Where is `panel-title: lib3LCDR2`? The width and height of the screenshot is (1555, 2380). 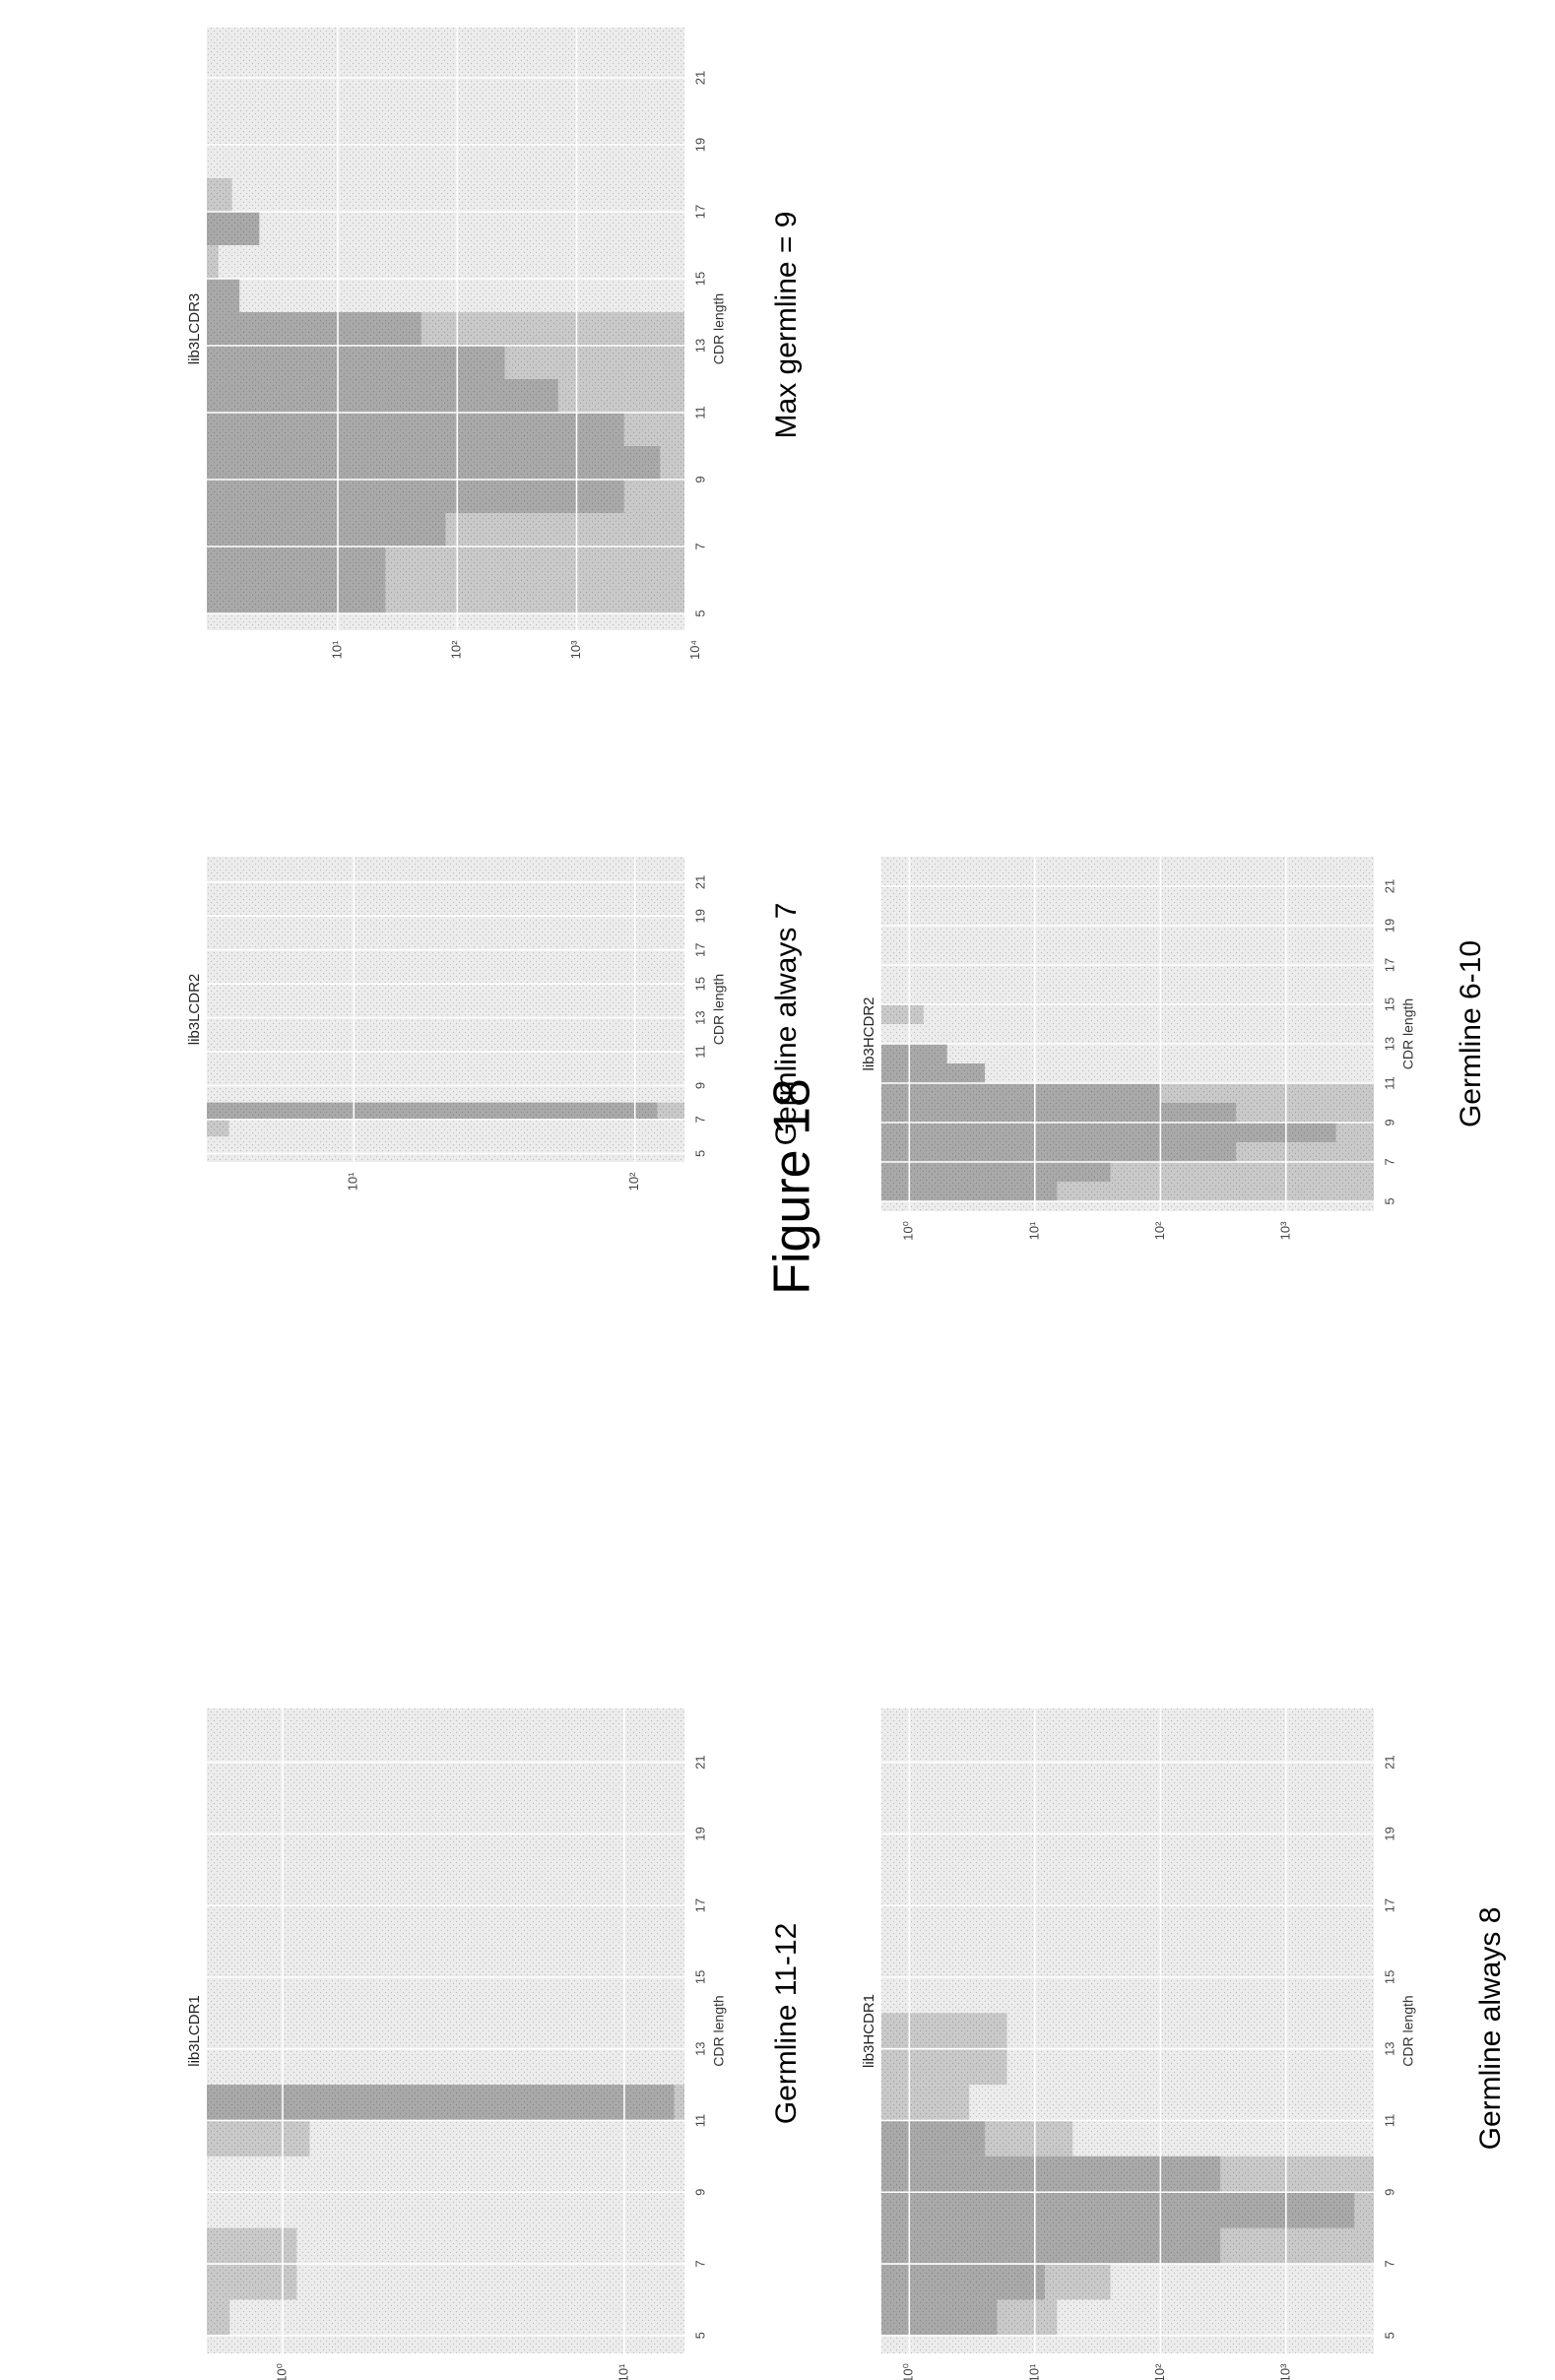 panel-title: lib3LCDR2 is located at coordinates (194, 1010).